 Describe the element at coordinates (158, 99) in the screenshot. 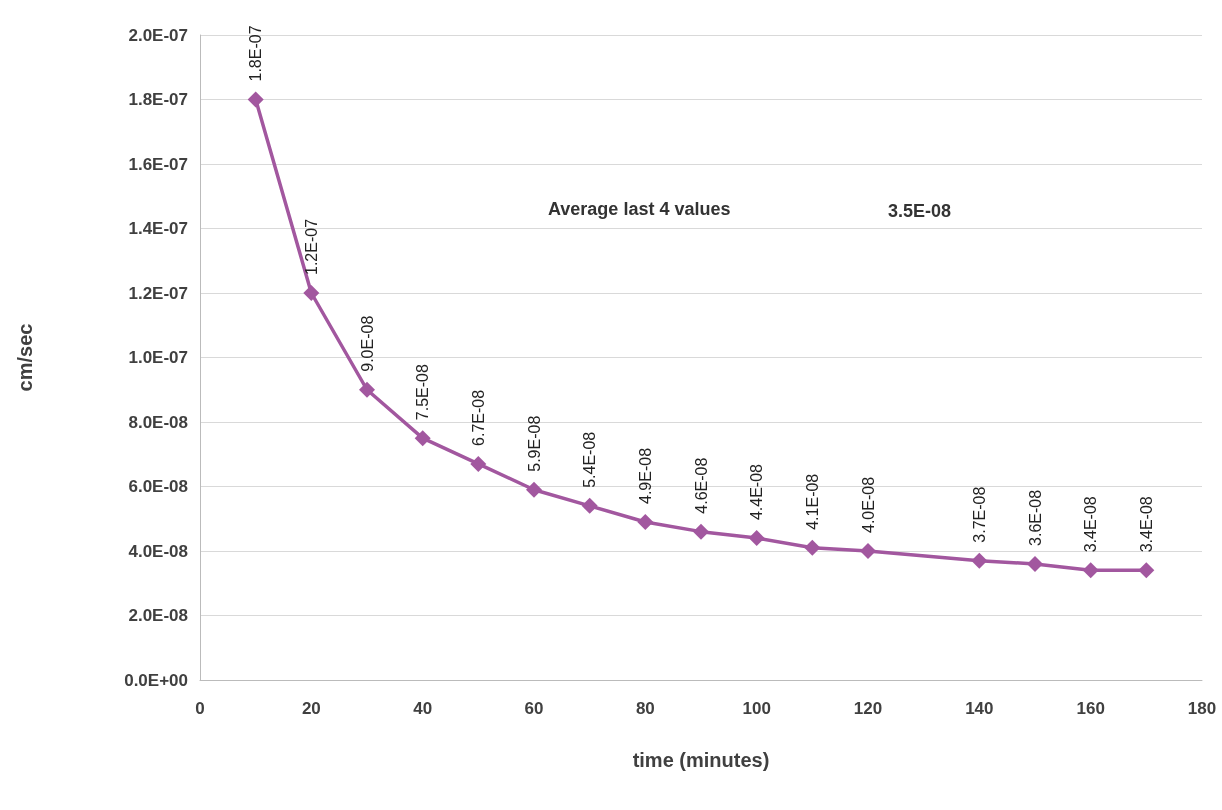

I see `y-tick-label: 1.8E-07` at that location.